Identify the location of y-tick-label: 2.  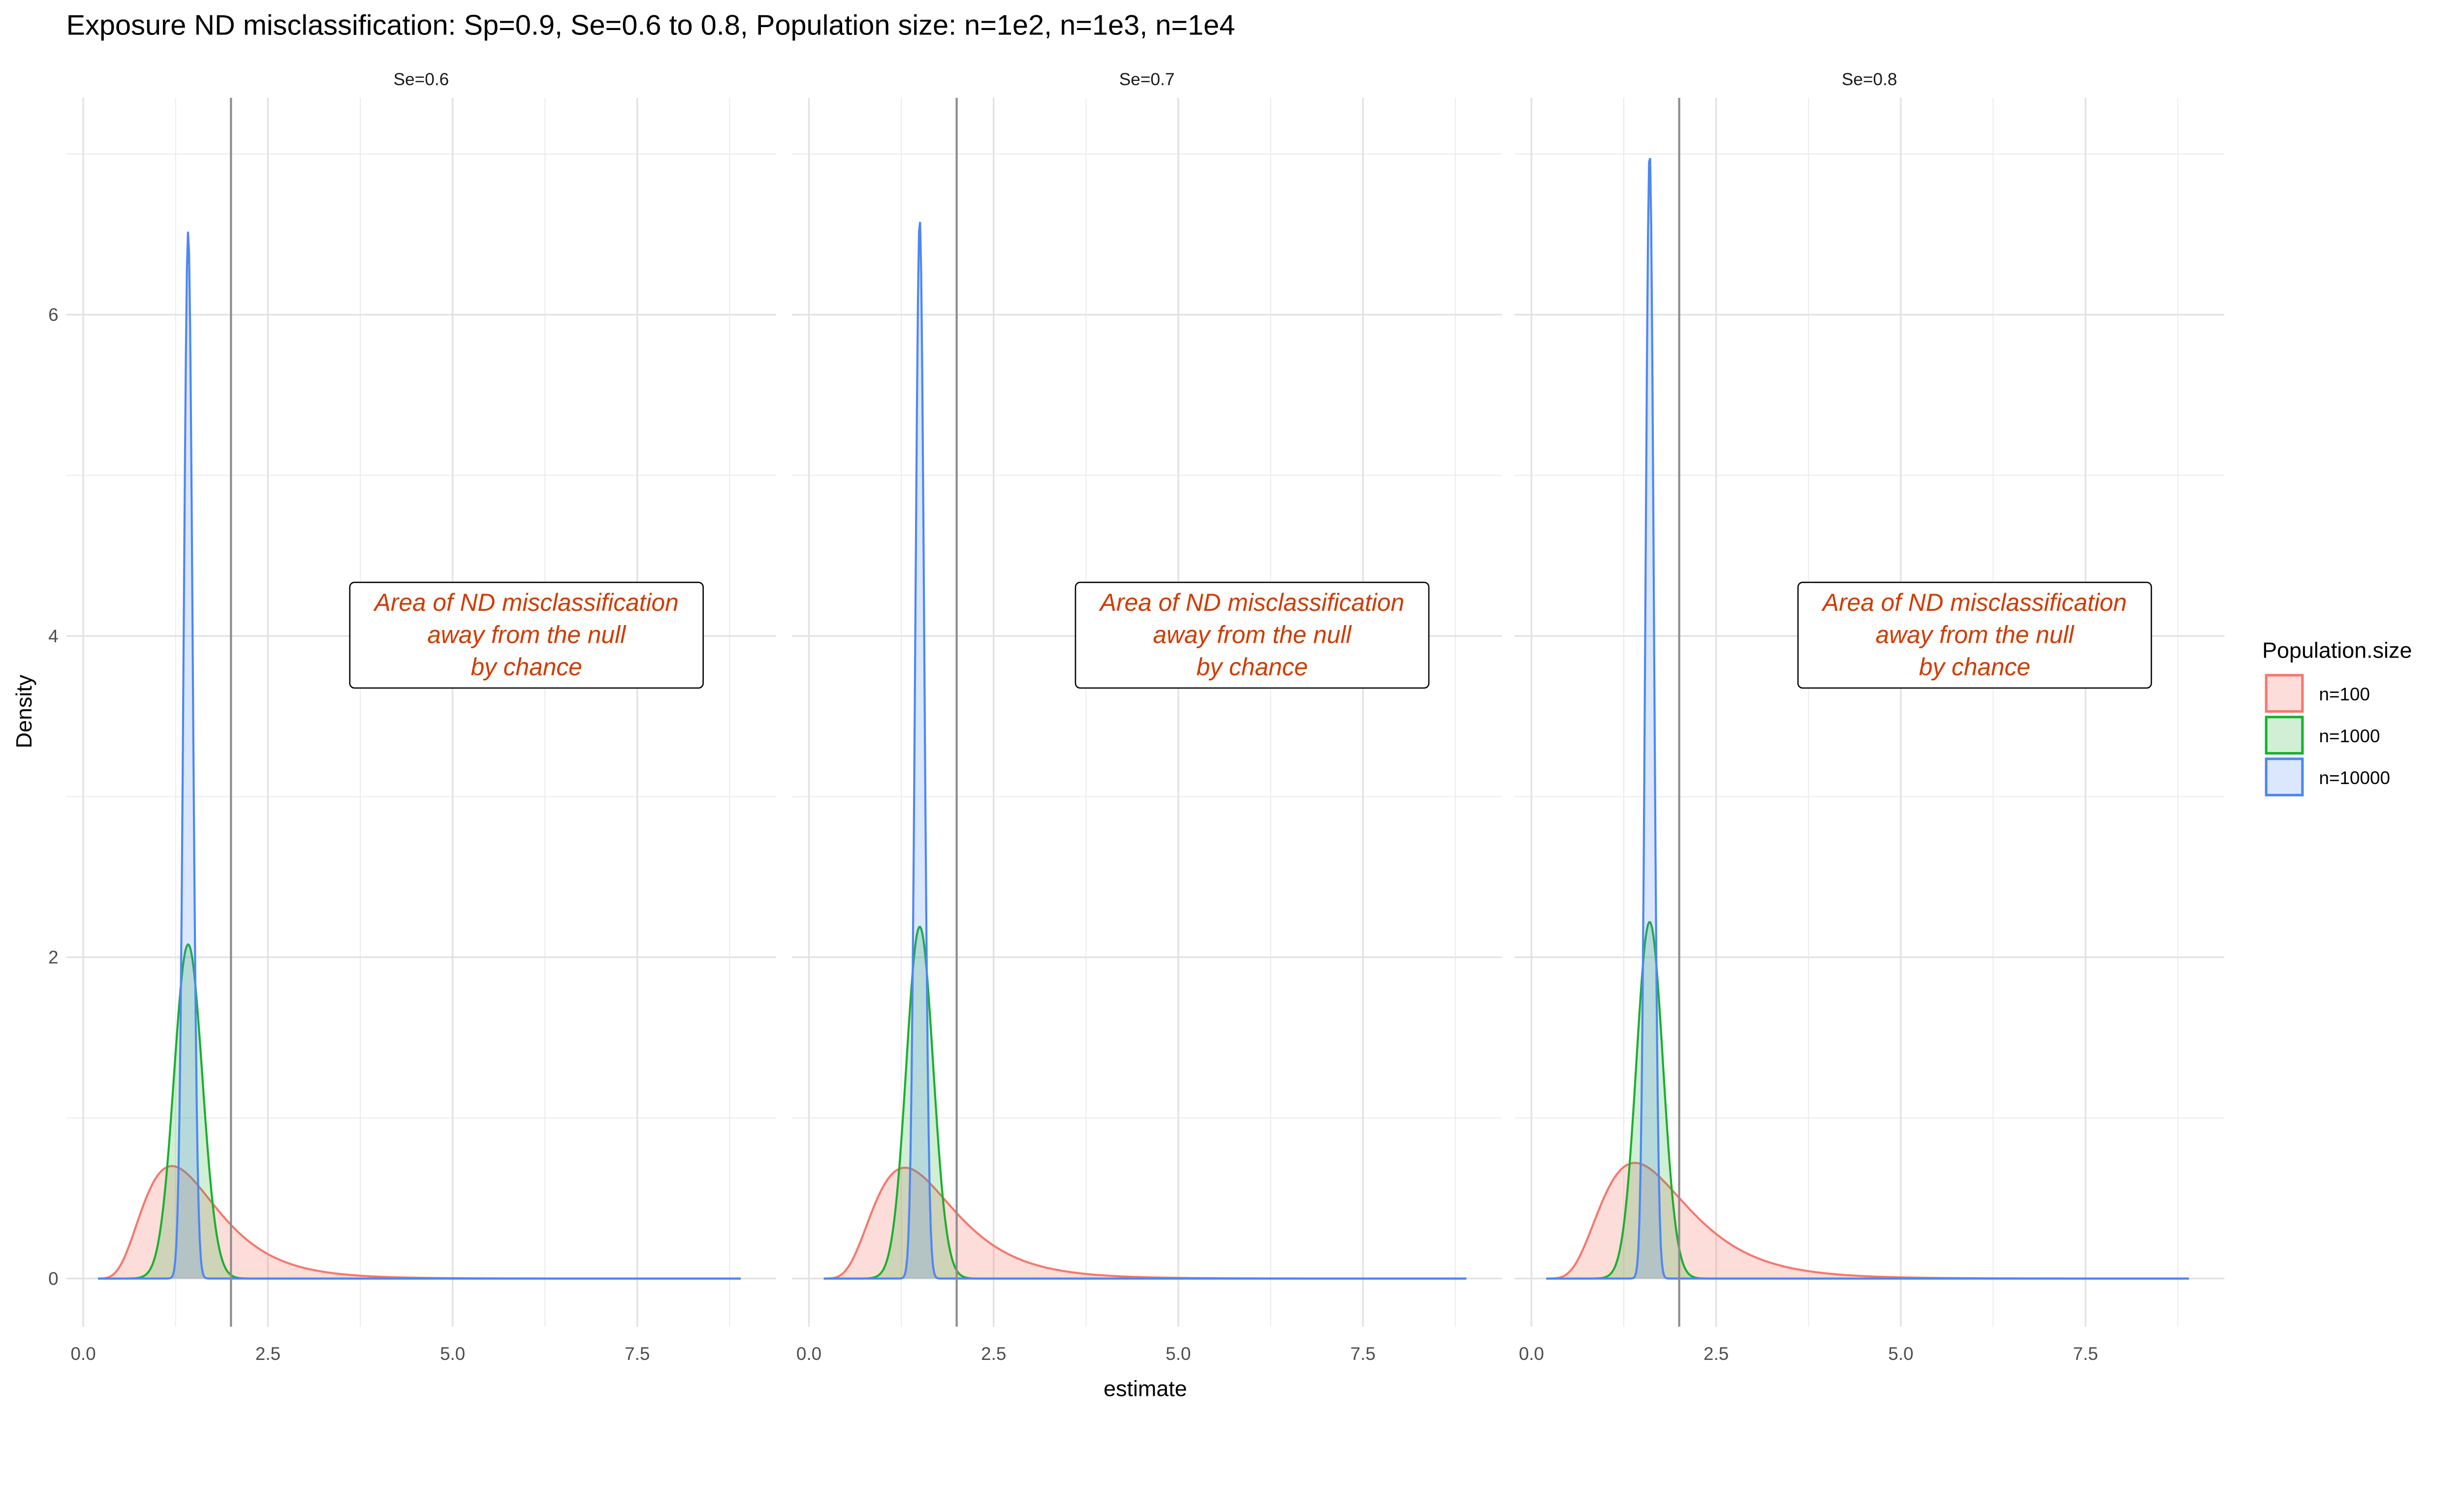
(53, 957).